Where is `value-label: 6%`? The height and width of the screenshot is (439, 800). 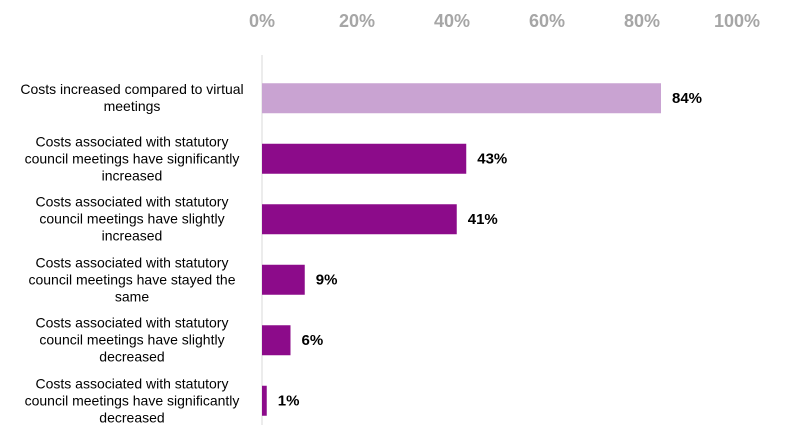 value-label: 6% is located at coordinates (313, 340).